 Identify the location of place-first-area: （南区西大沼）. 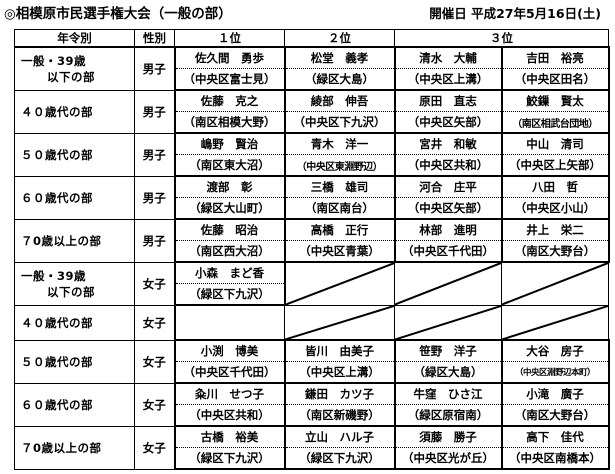
(229, 251).